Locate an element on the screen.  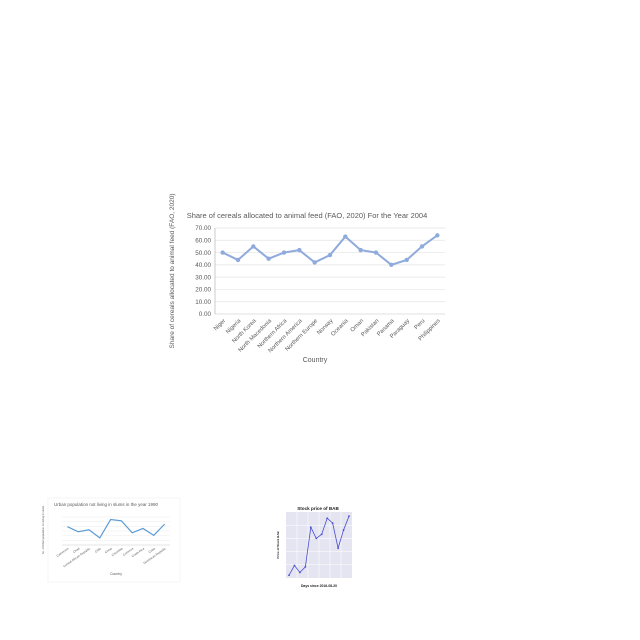
main-y-tick-label: 0.00 is located at coordinates (205, 314).